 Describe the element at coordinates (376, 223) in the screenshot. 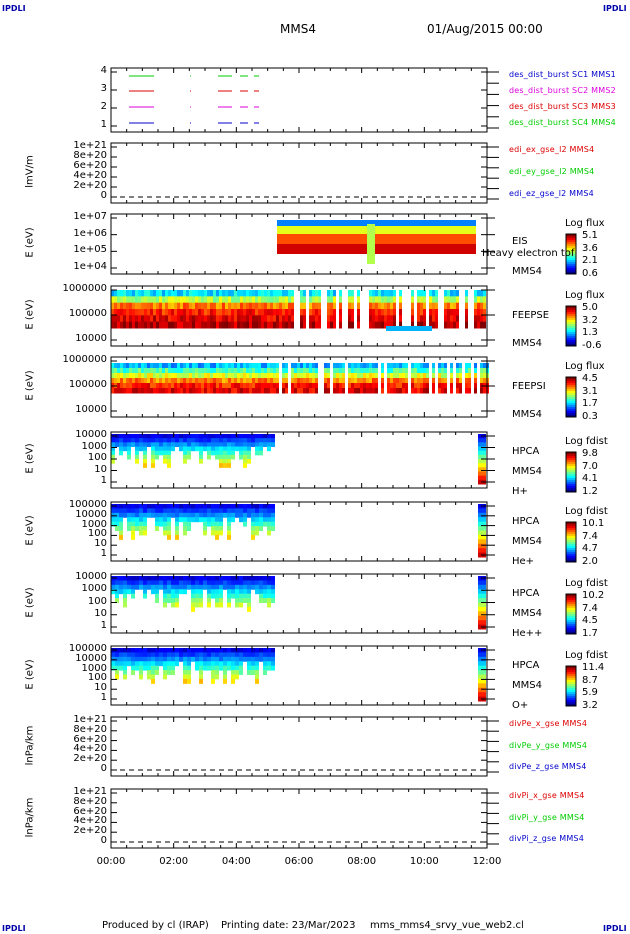

I see `heatmap-band` at that location.